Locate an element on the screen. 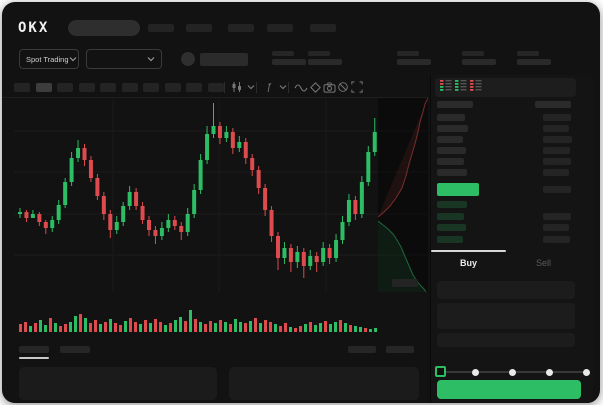 Image resolution: width=603 pixels, height=405 pixels. trade-side-tabs: Buy Sell is located at coordinates (506, 263).